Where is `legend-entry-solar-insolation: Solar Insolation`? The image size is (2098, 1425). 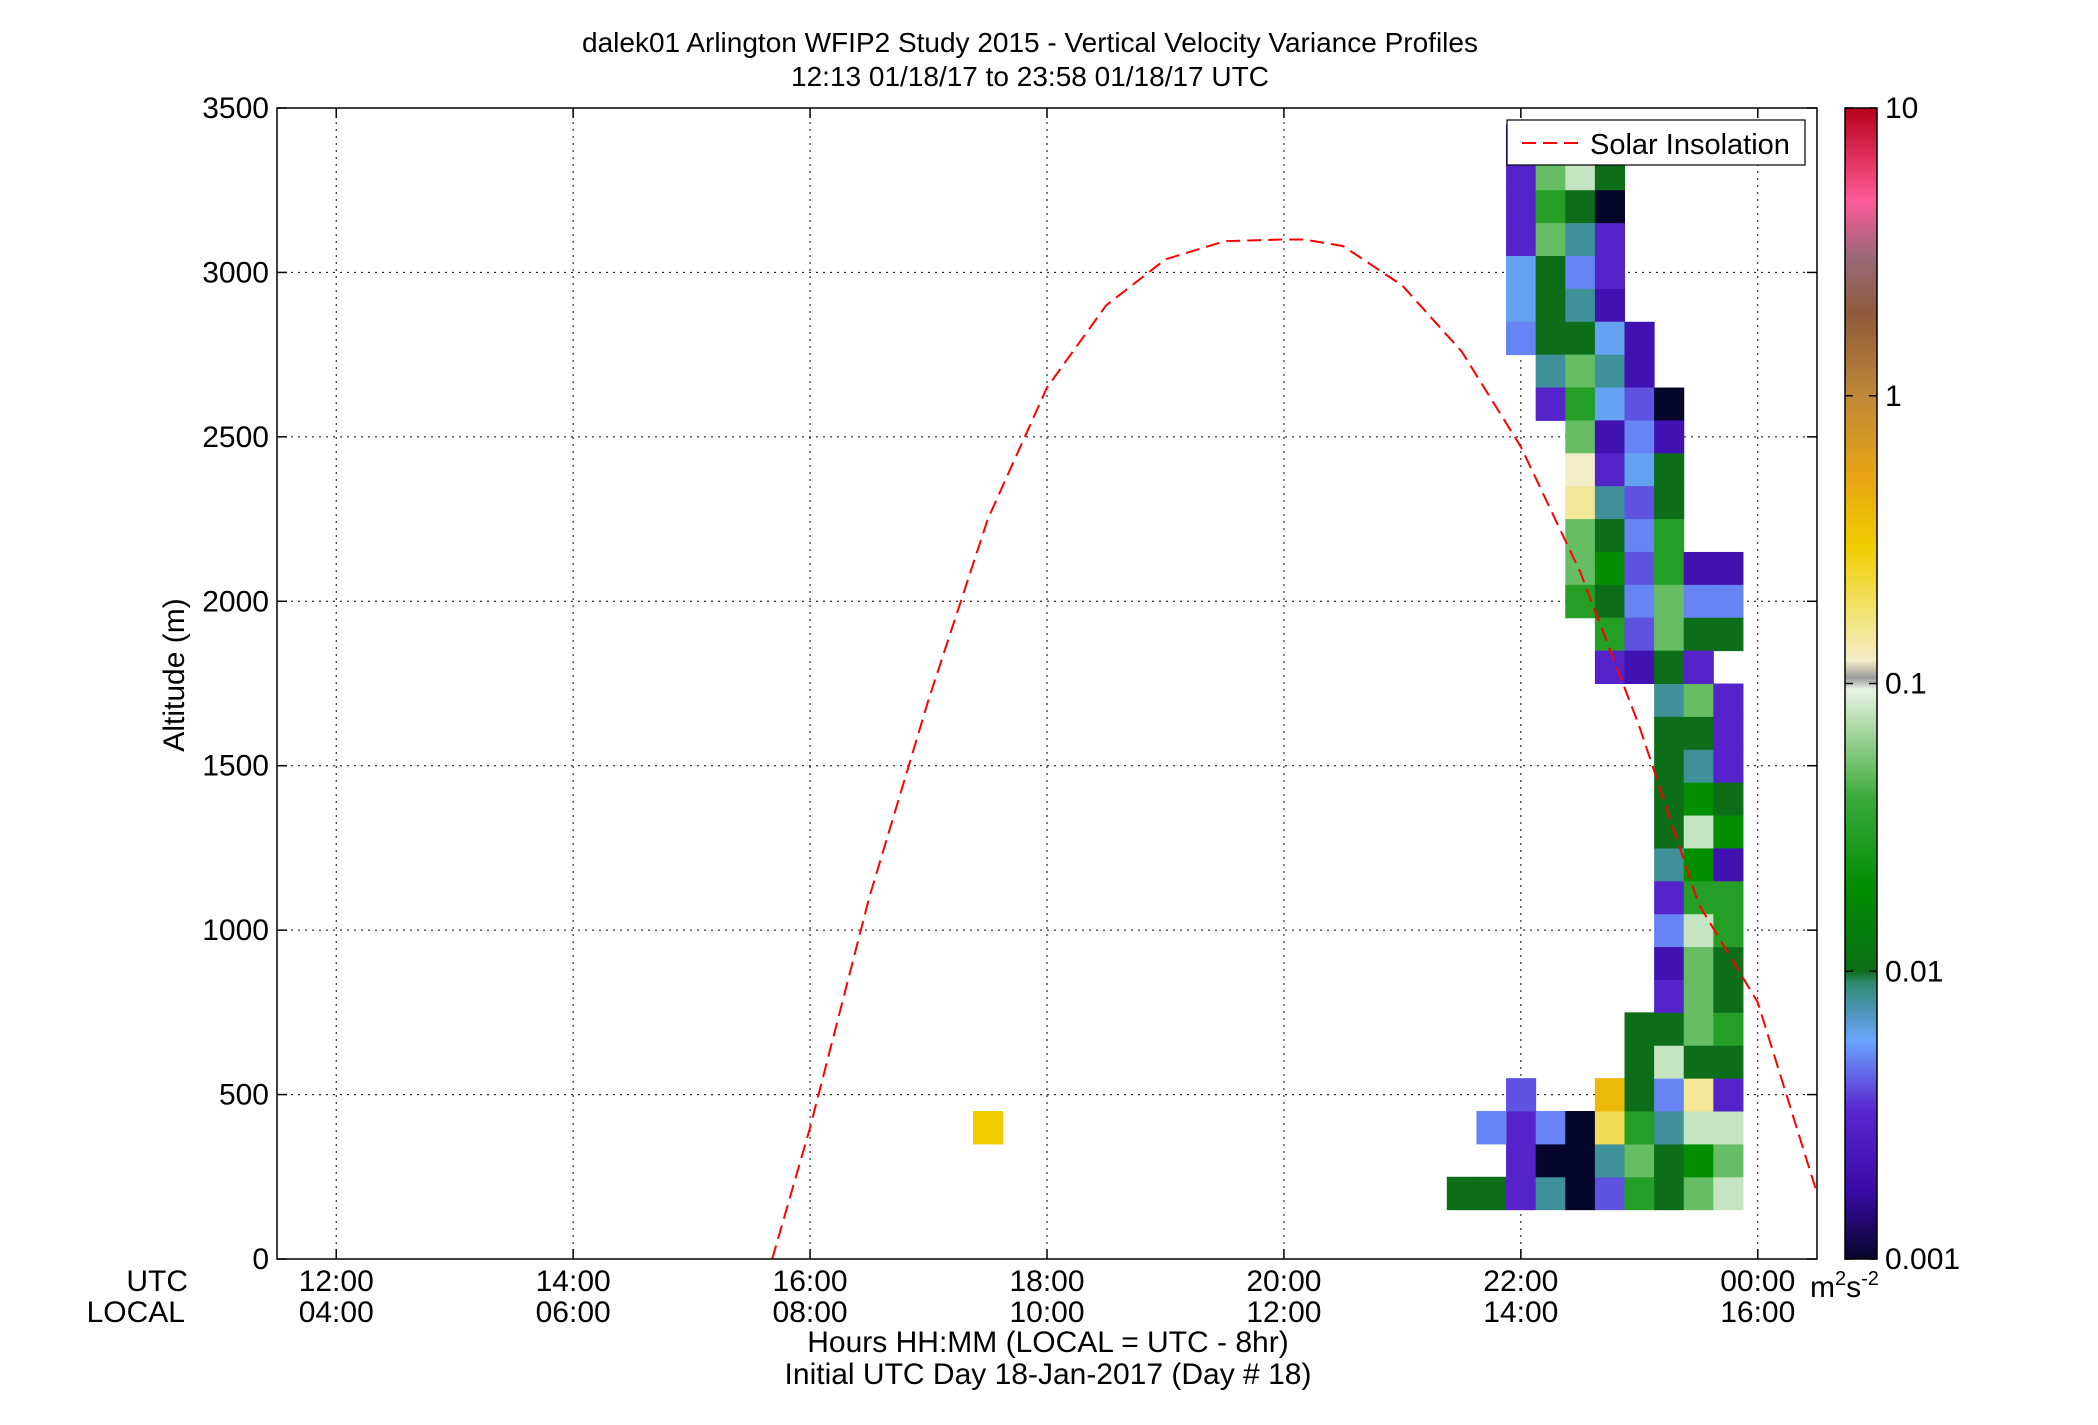 legend-entry-solar-insolation: Solar Insolation is located at coordinates (1690, 145).